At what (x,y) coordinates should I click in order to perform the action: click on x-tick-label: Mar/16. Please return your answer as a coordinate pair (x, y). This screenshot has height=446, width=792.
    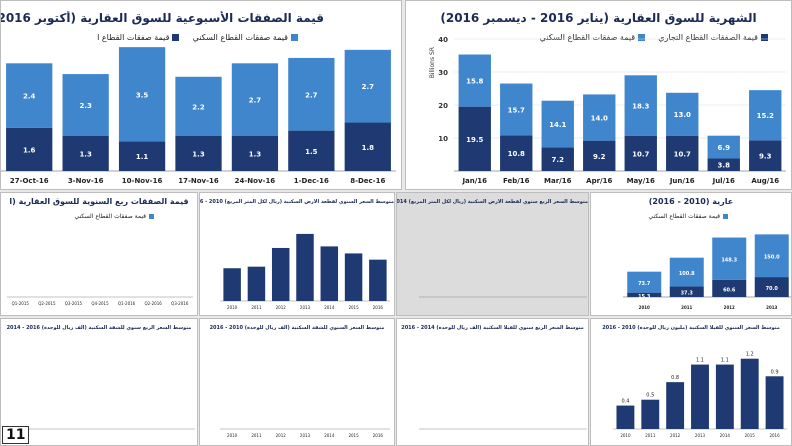
    Looking at the image, I should click on (558, 181).